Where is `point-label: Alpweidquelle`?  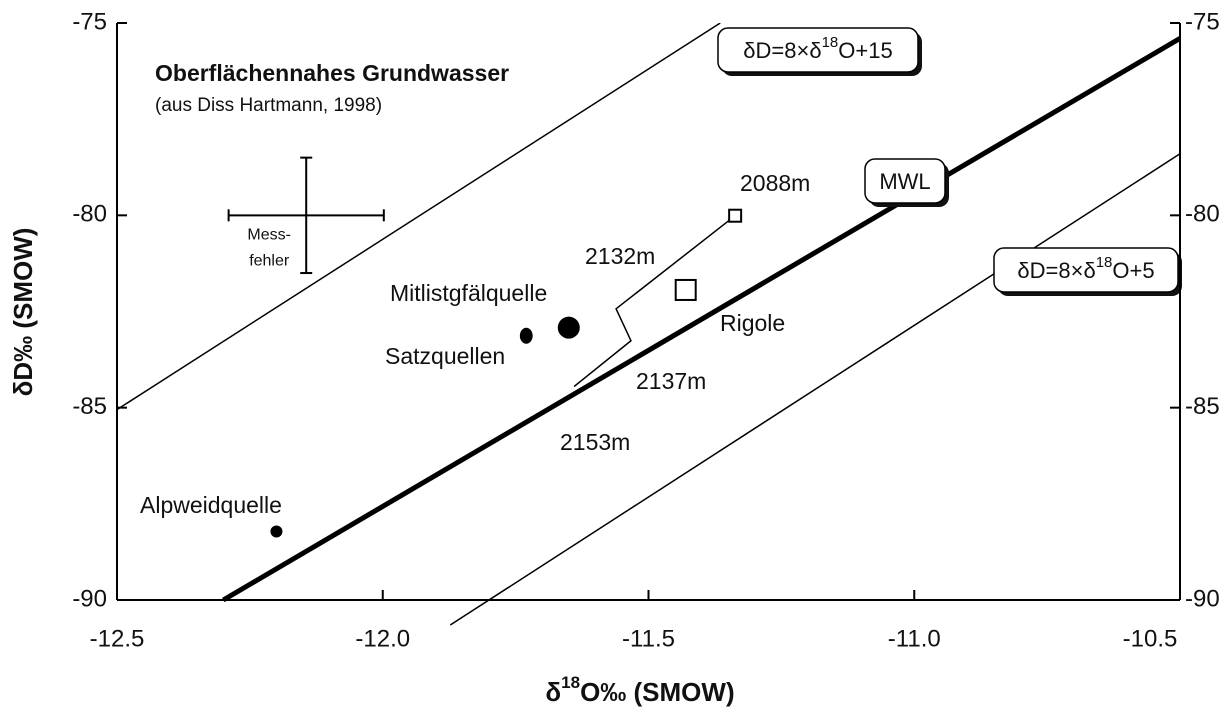 point-label: Alpweidquelle is located at coordinates (211, 505).